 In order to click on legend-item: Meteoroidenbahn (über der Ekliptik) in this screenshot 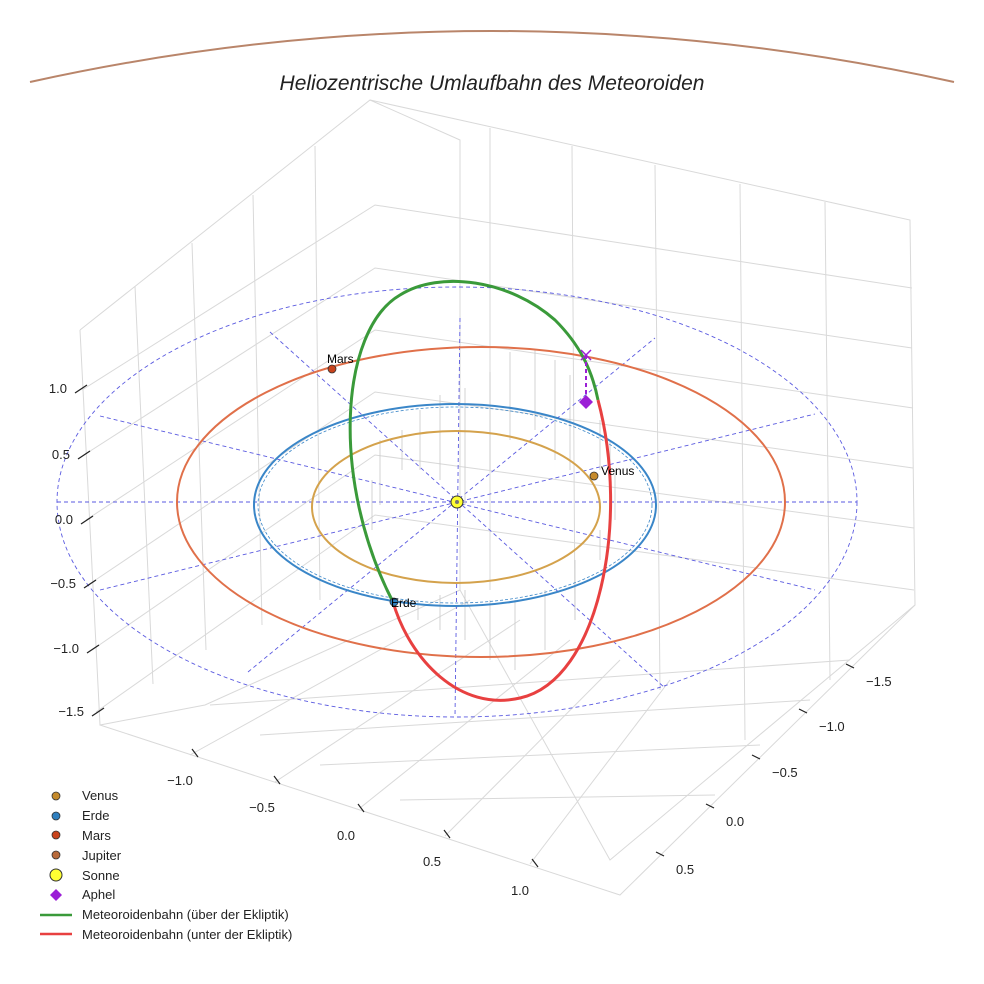, I will do `click(165, 915)`.